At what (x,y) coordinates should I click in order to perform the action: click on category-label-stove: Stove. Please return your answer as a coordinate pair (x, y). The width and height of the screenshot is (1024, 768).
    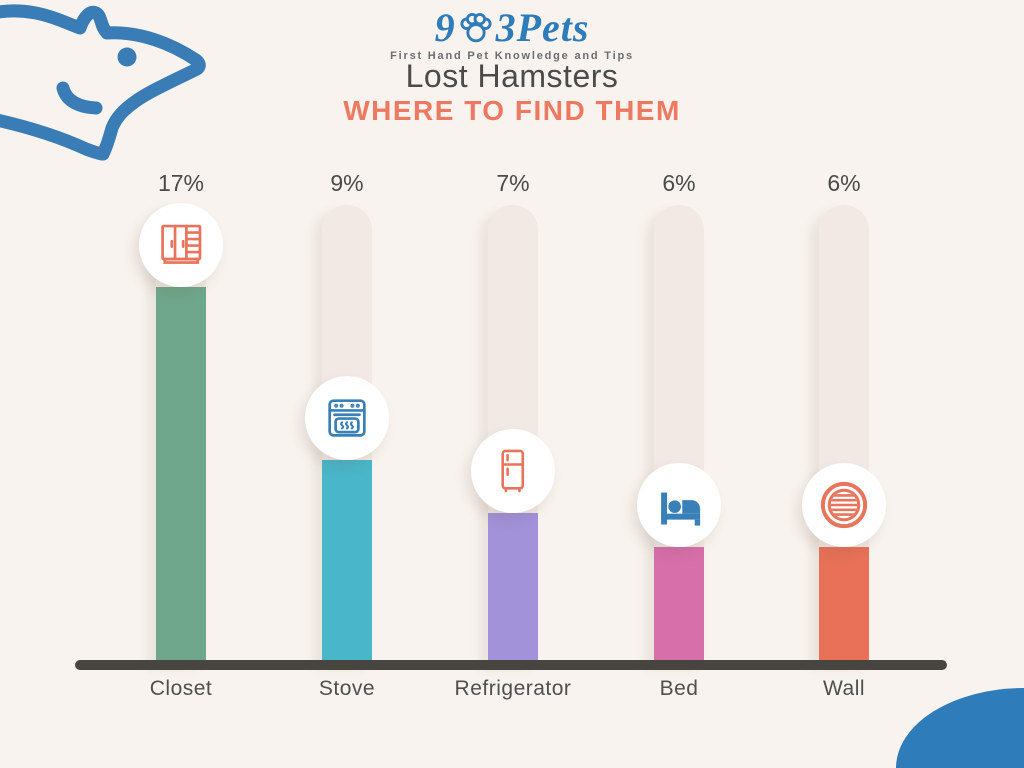
    Looking at the image, I should click on (347, 688).